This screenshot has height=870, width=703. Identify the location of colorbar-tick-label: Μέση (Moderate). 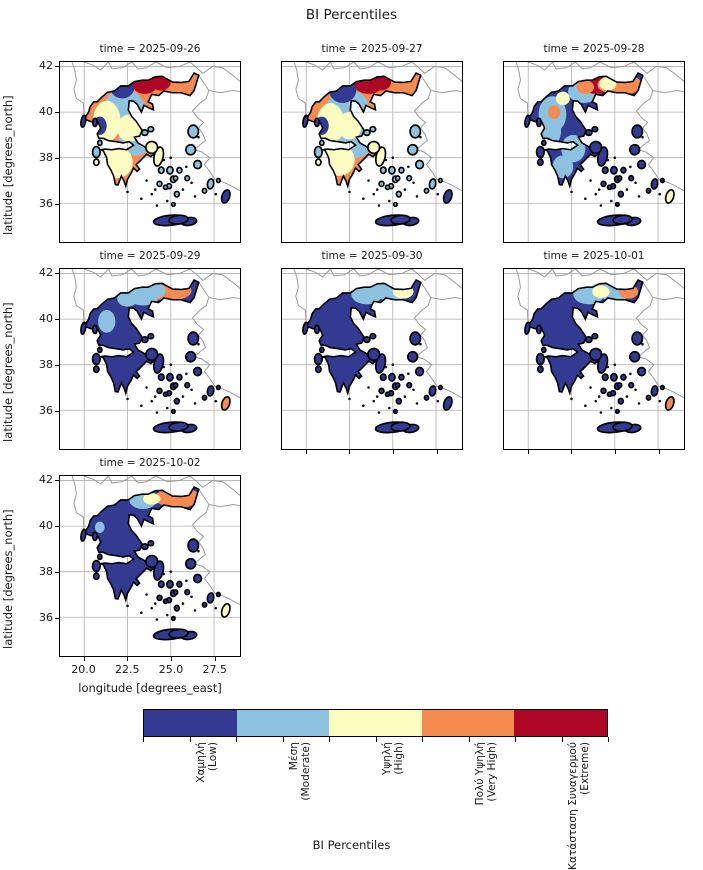
(299, 771).